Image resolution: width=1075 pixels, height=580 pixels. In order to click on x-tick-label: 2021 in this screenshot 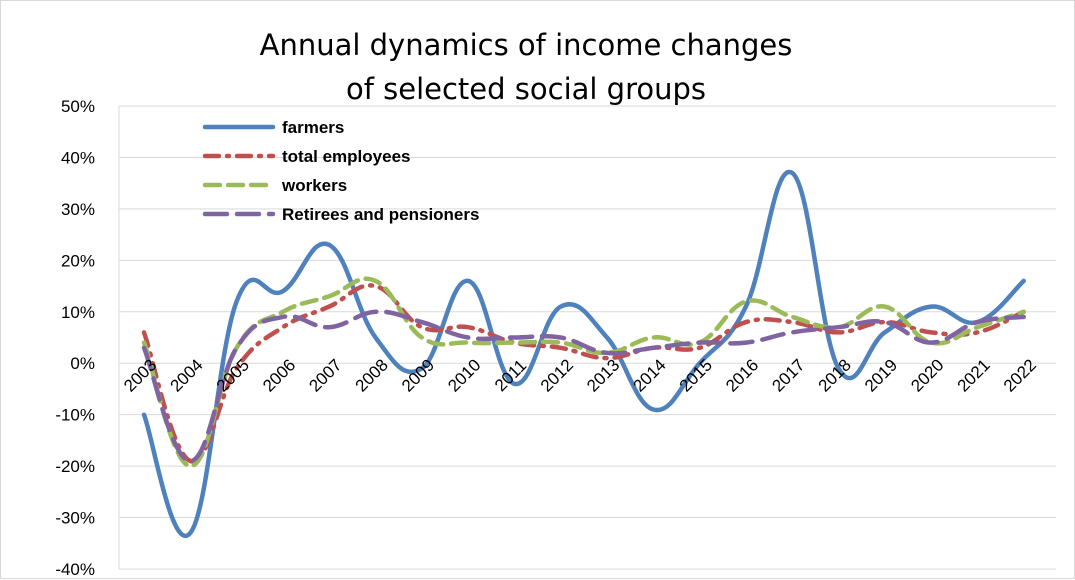, I will do `click(974, 375)`.